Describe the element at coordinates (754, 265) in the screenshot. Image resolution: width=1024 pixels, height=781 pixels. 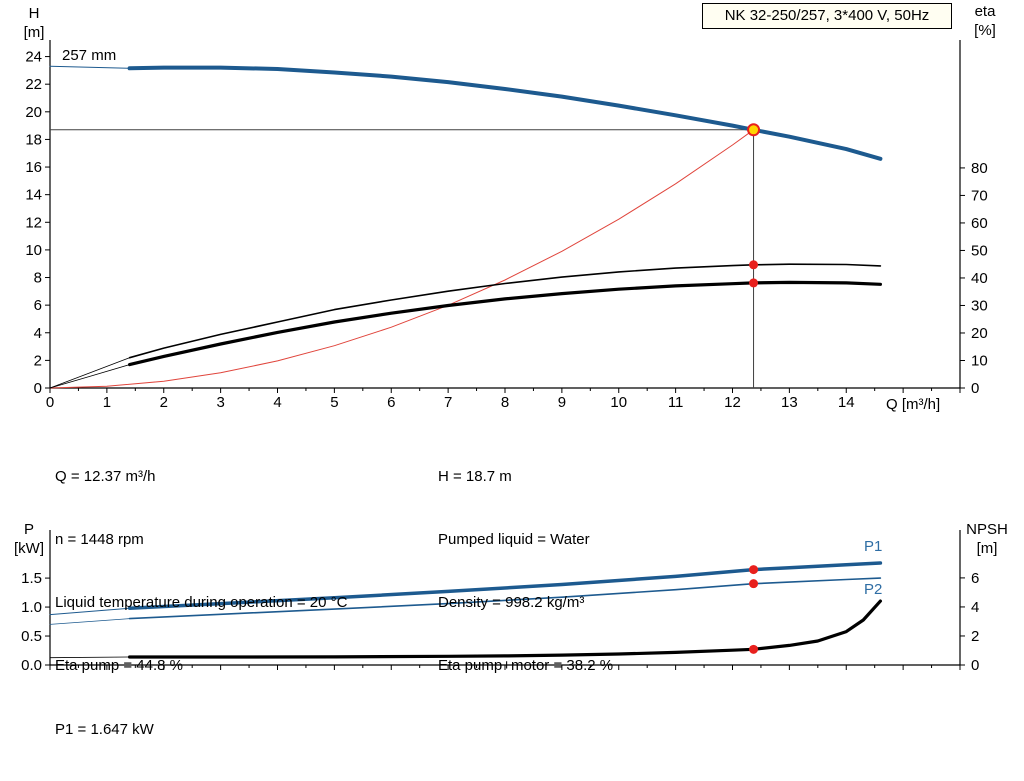
I see `eta-pump-duty-dot` at that location.